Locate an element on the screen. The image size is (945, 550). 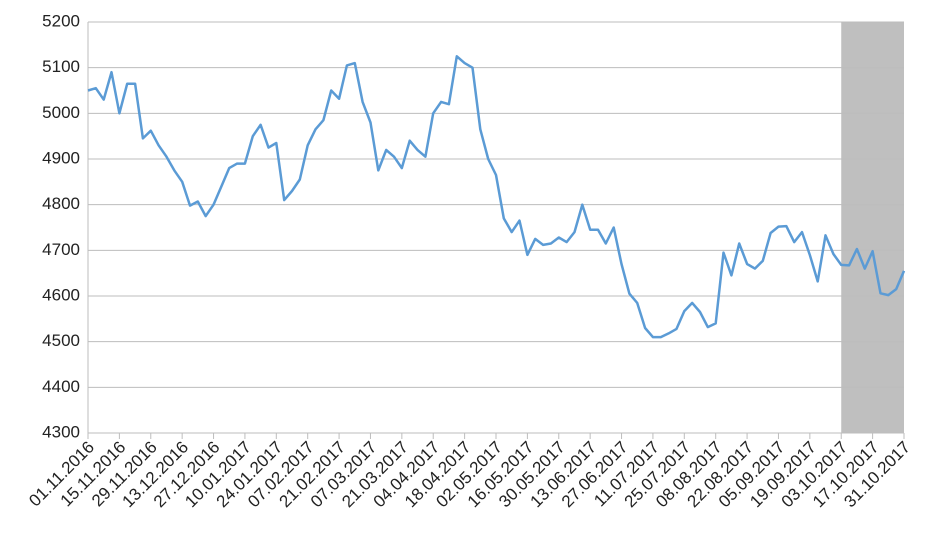
y-tick-label: 4300 is located at coordinates (61, 431).